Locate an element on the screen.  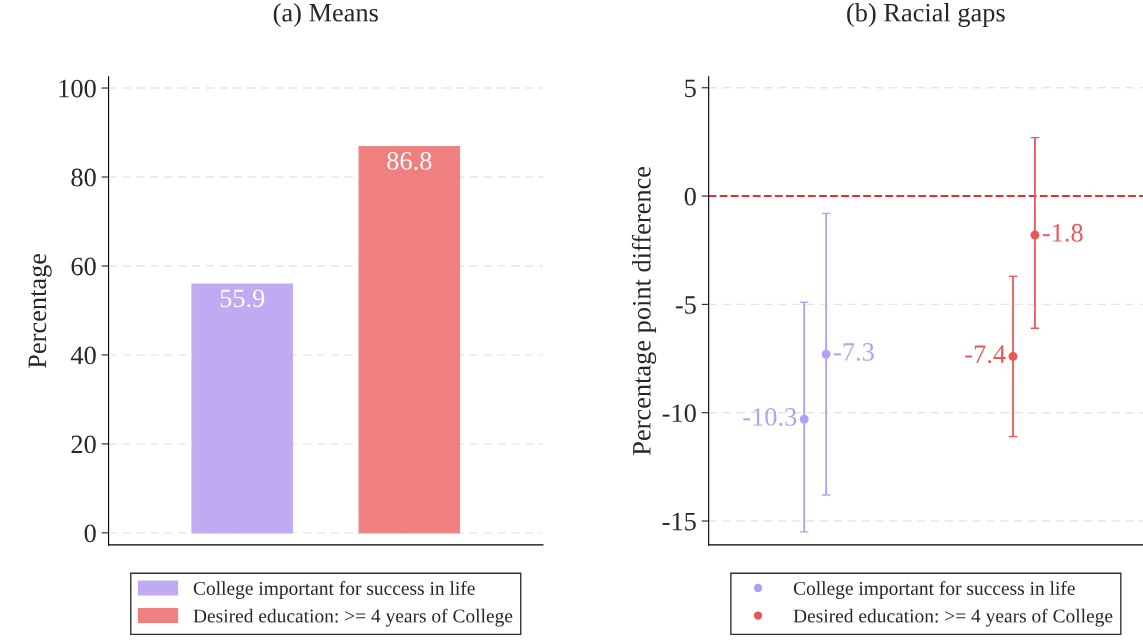
data-label: -1.8 is located at coordinates (1062, 232).